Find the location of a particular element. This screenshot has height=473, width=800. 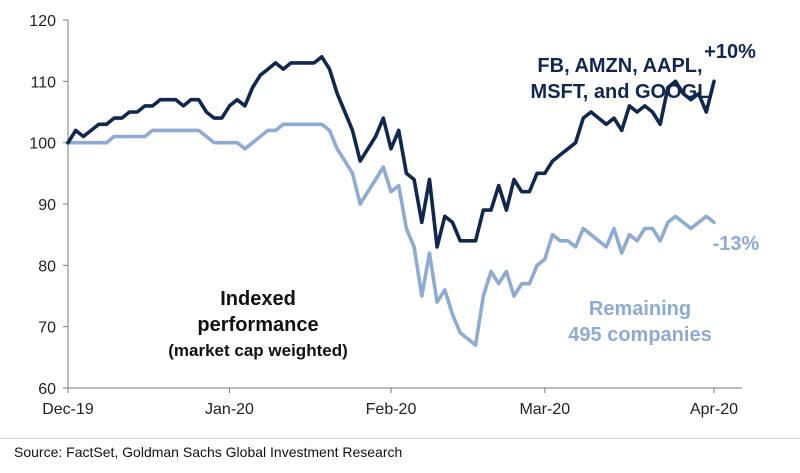

x-tick-label: Apr-20 is located at coordinates (714, 409).